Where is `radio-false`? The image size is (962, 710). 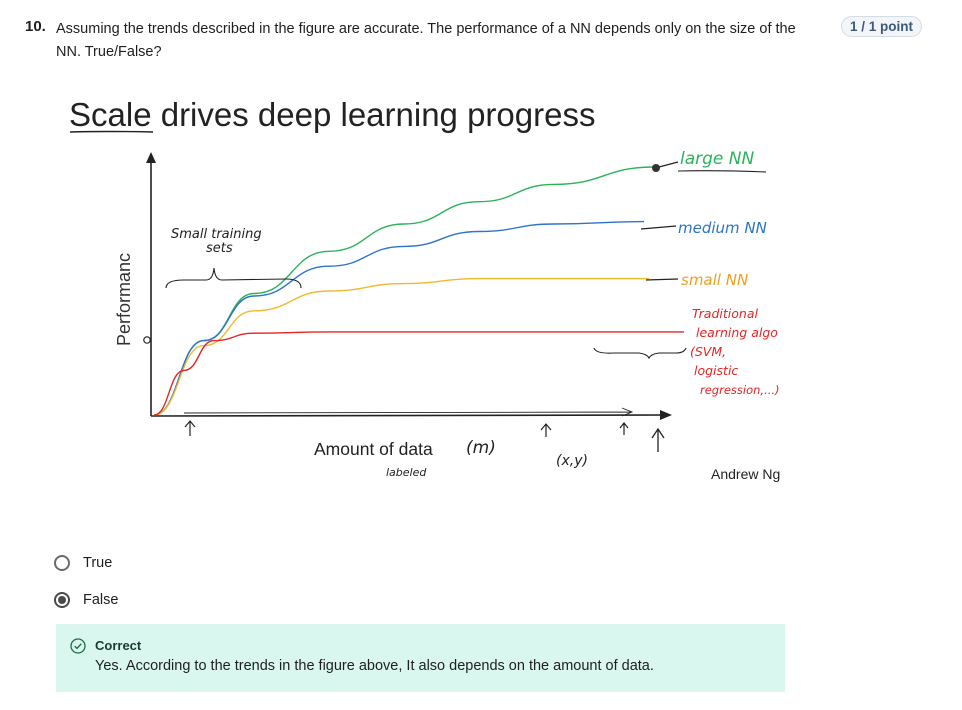 radio-false is located at coordinates (62, 600).